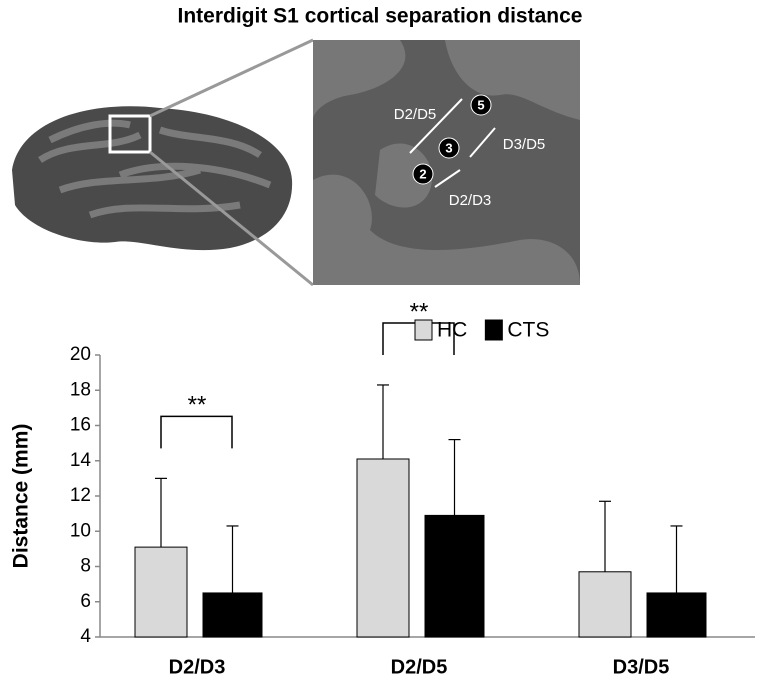 This screenshot has width=760, height=691. What do you see at coordinates (197, 667) in the screenshot?
I see `x-tick-label: D2/D3` at bounding box center [197, 667].